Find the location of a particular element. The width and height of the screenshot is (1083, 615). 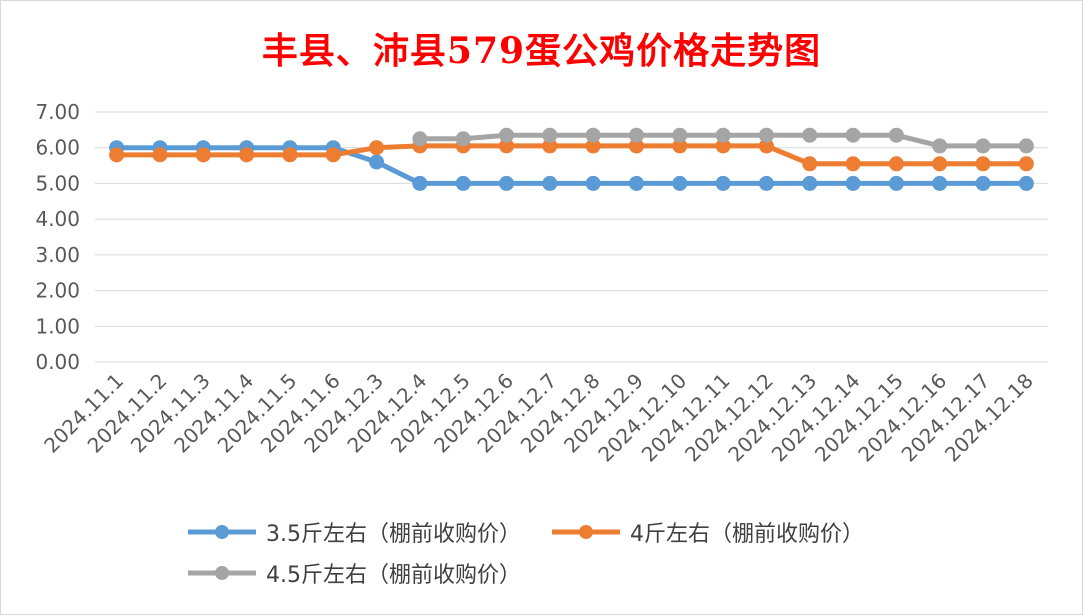

legend-label-series-3: 4.5斤左右（棚前收购价） is located at coordinates (393, 575).